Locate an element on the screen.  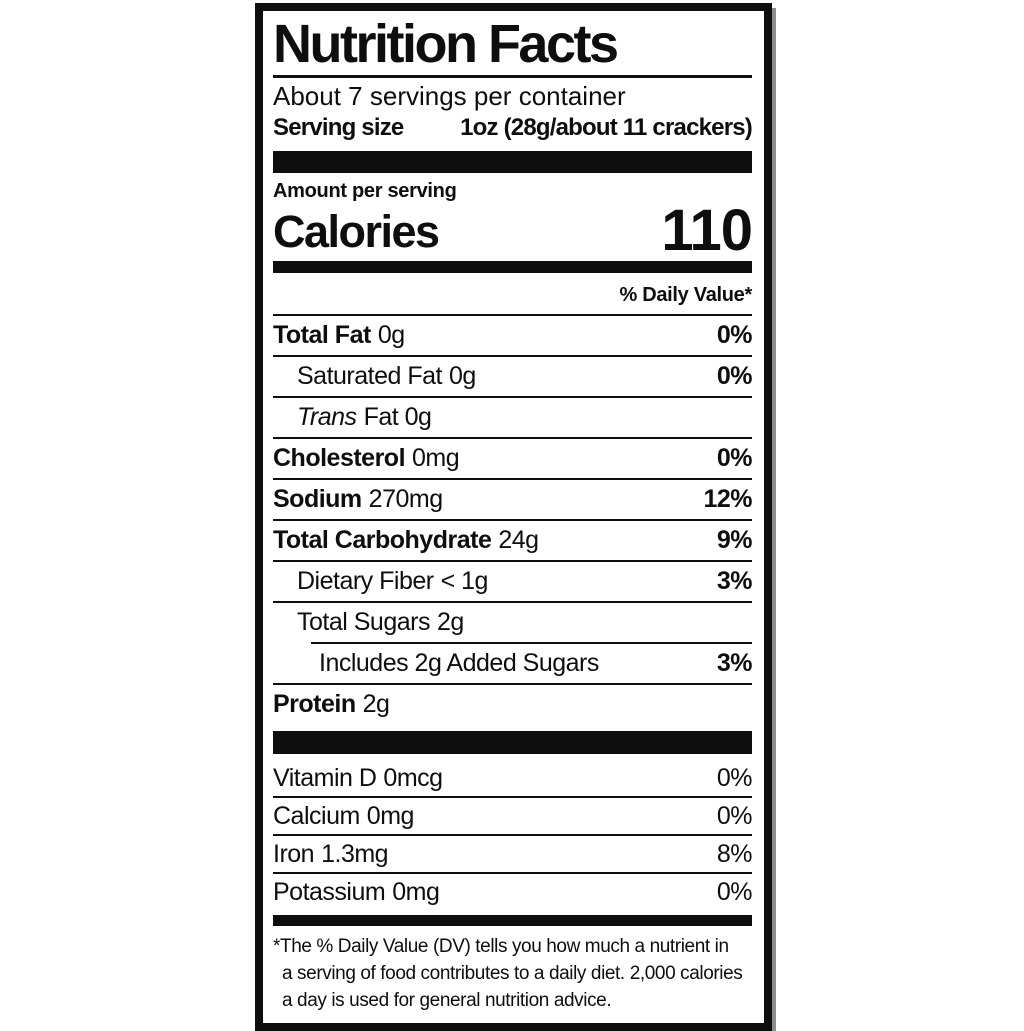
nutrient-amount: Fat 0g is located at coordinates (397, 417).